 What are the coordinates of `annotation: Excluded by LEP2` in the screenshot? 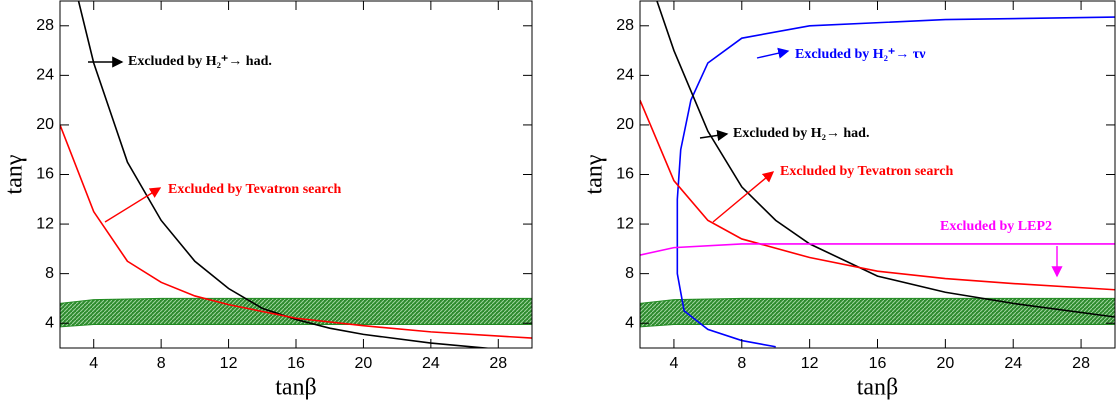 It's located at (996, 226).